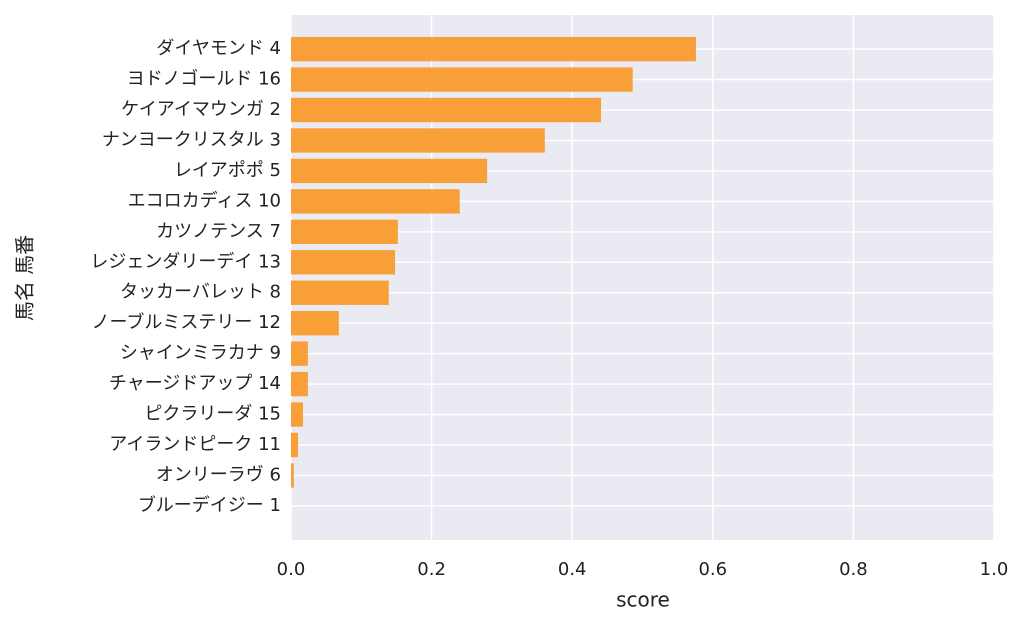 The width and height of the screenshot is (1024, 627). I want to click on y-tick-label: オンリーラヴ 6, so click(218, 474).